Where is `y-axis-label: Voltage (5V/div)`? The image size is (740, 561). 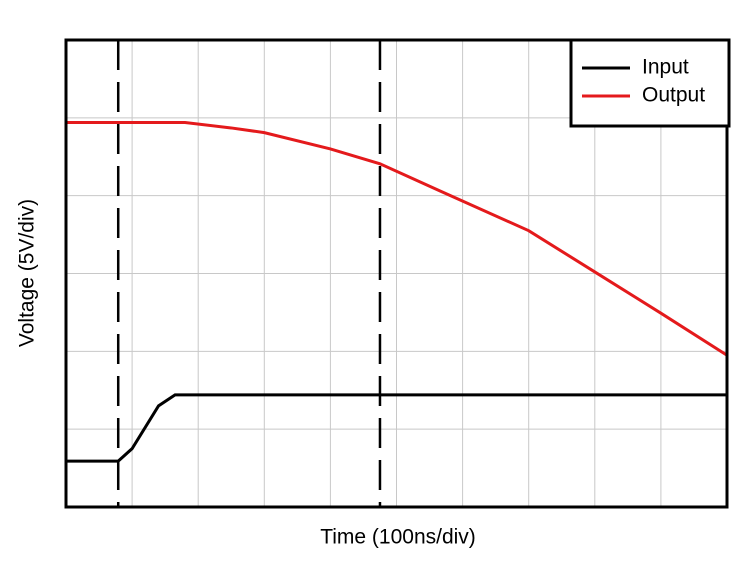 y-axis-label: Voltage (5V/div) is located at coordinates (27, 273).